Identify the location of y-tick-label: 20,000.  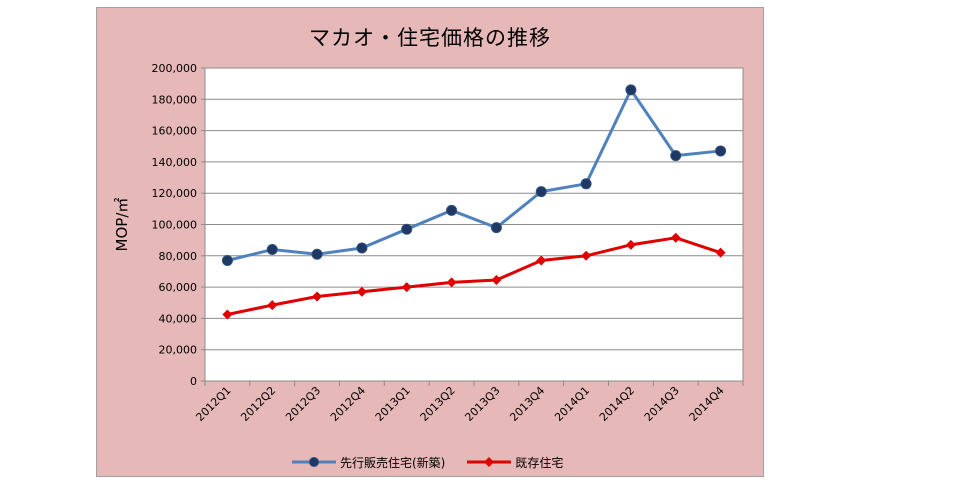
(178, 350).